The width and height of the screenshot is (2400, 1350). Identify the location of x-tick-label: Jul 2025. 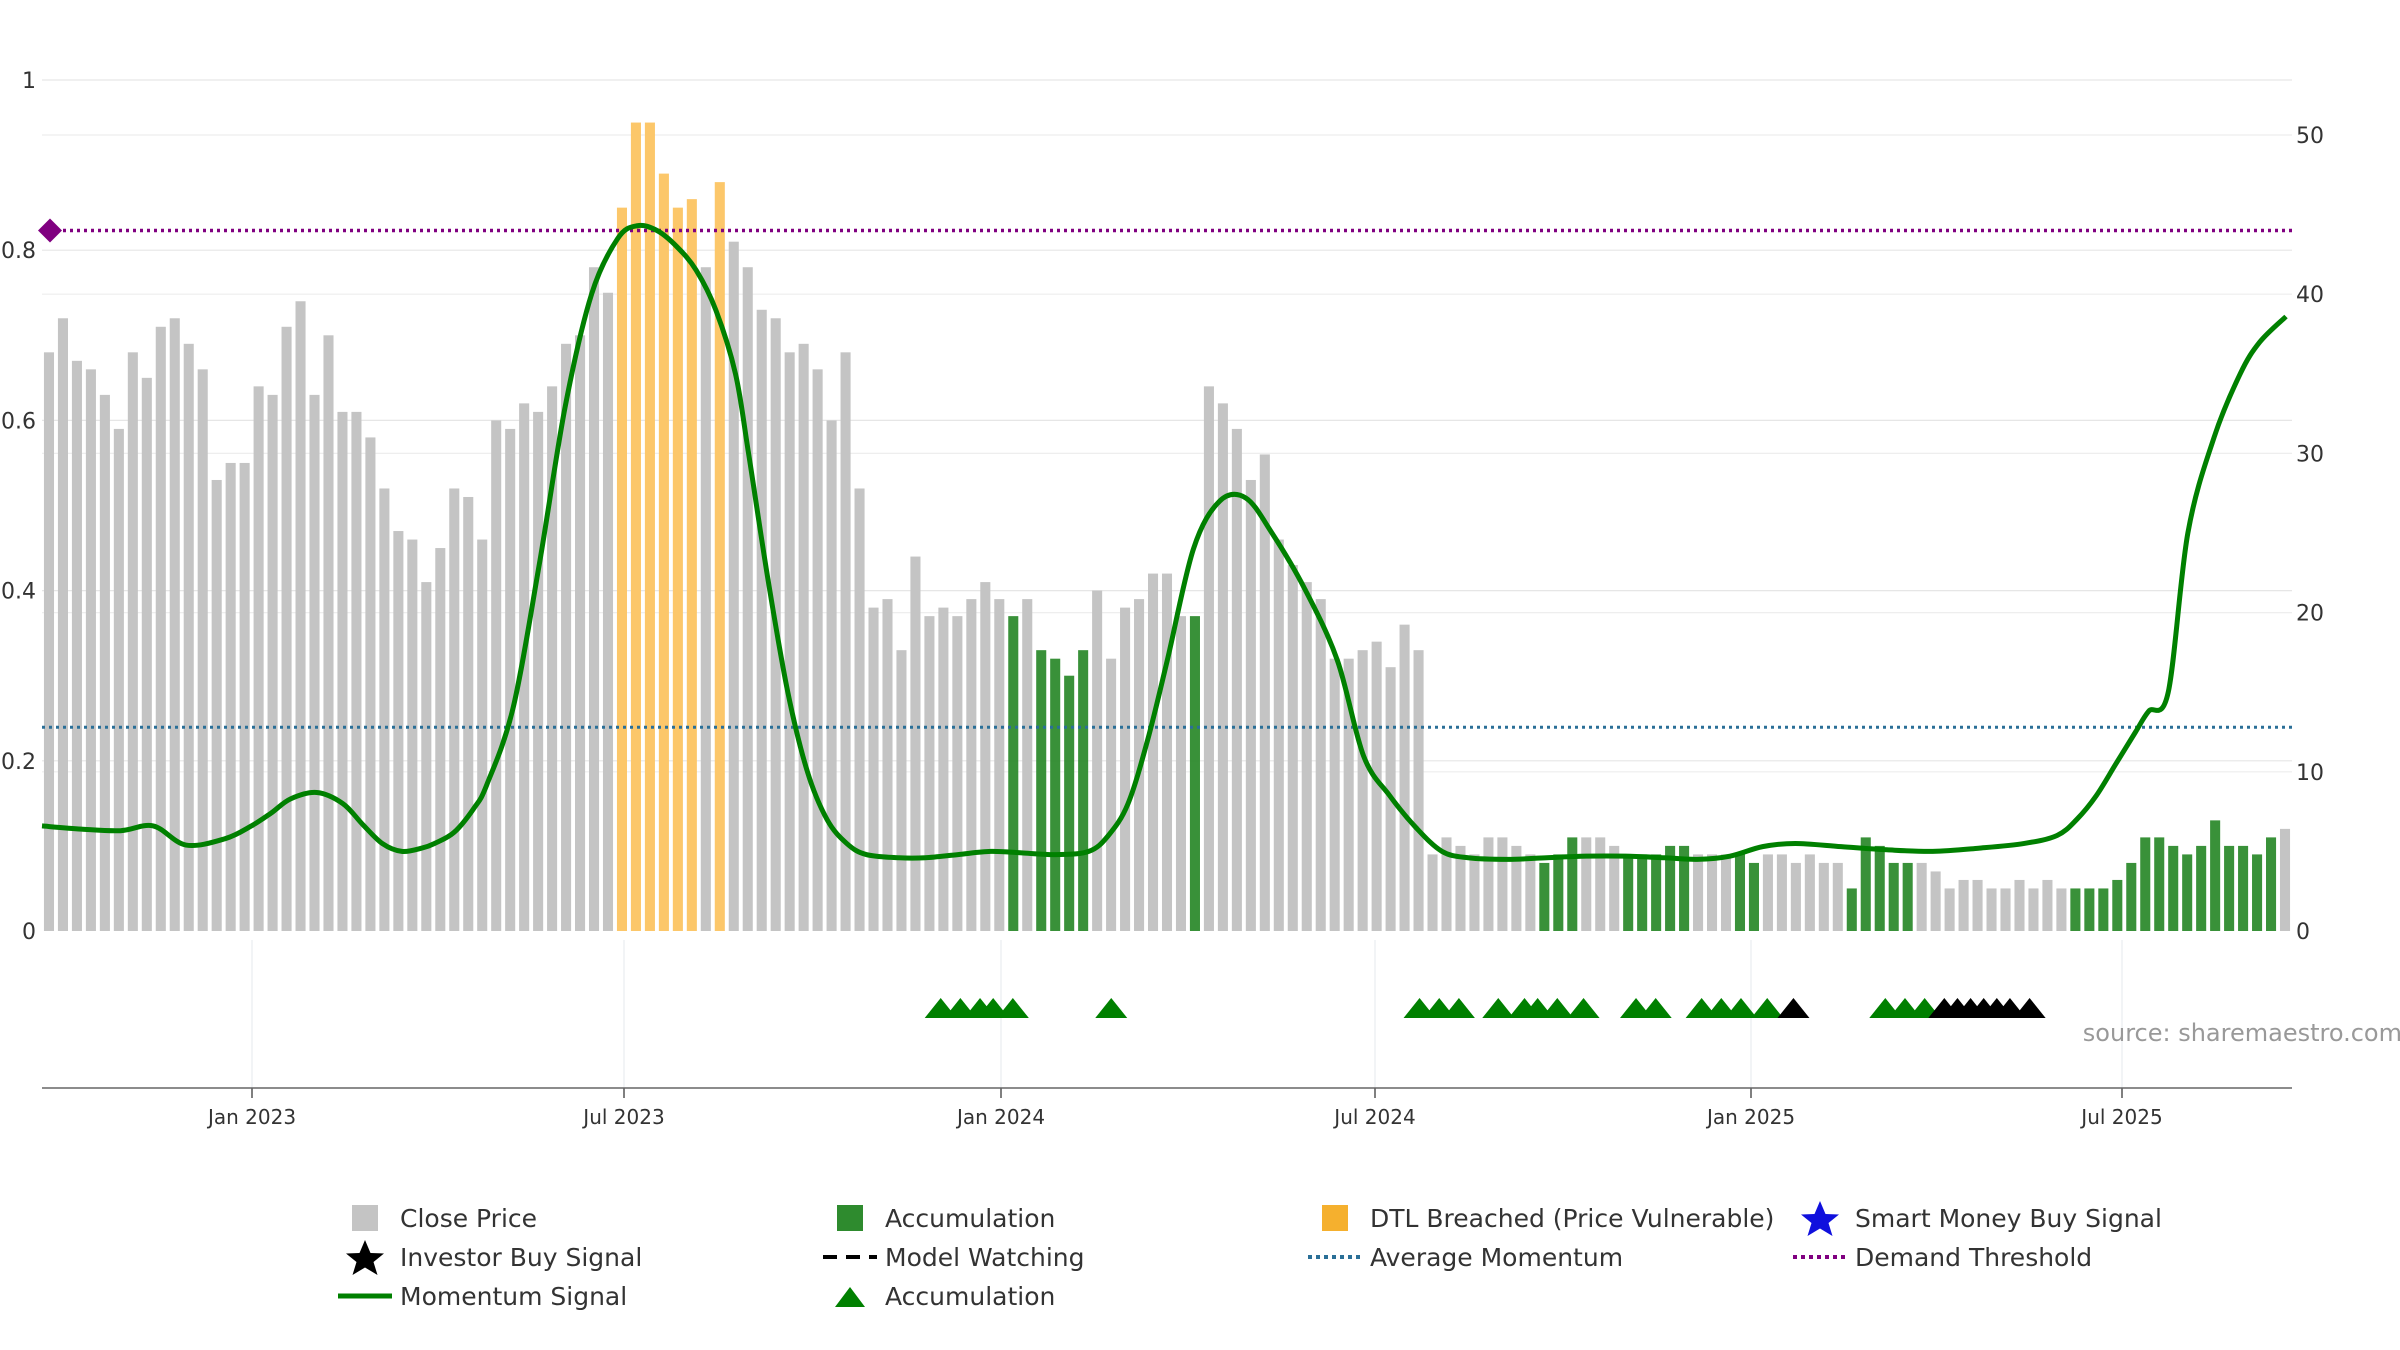
(2120, 1117).